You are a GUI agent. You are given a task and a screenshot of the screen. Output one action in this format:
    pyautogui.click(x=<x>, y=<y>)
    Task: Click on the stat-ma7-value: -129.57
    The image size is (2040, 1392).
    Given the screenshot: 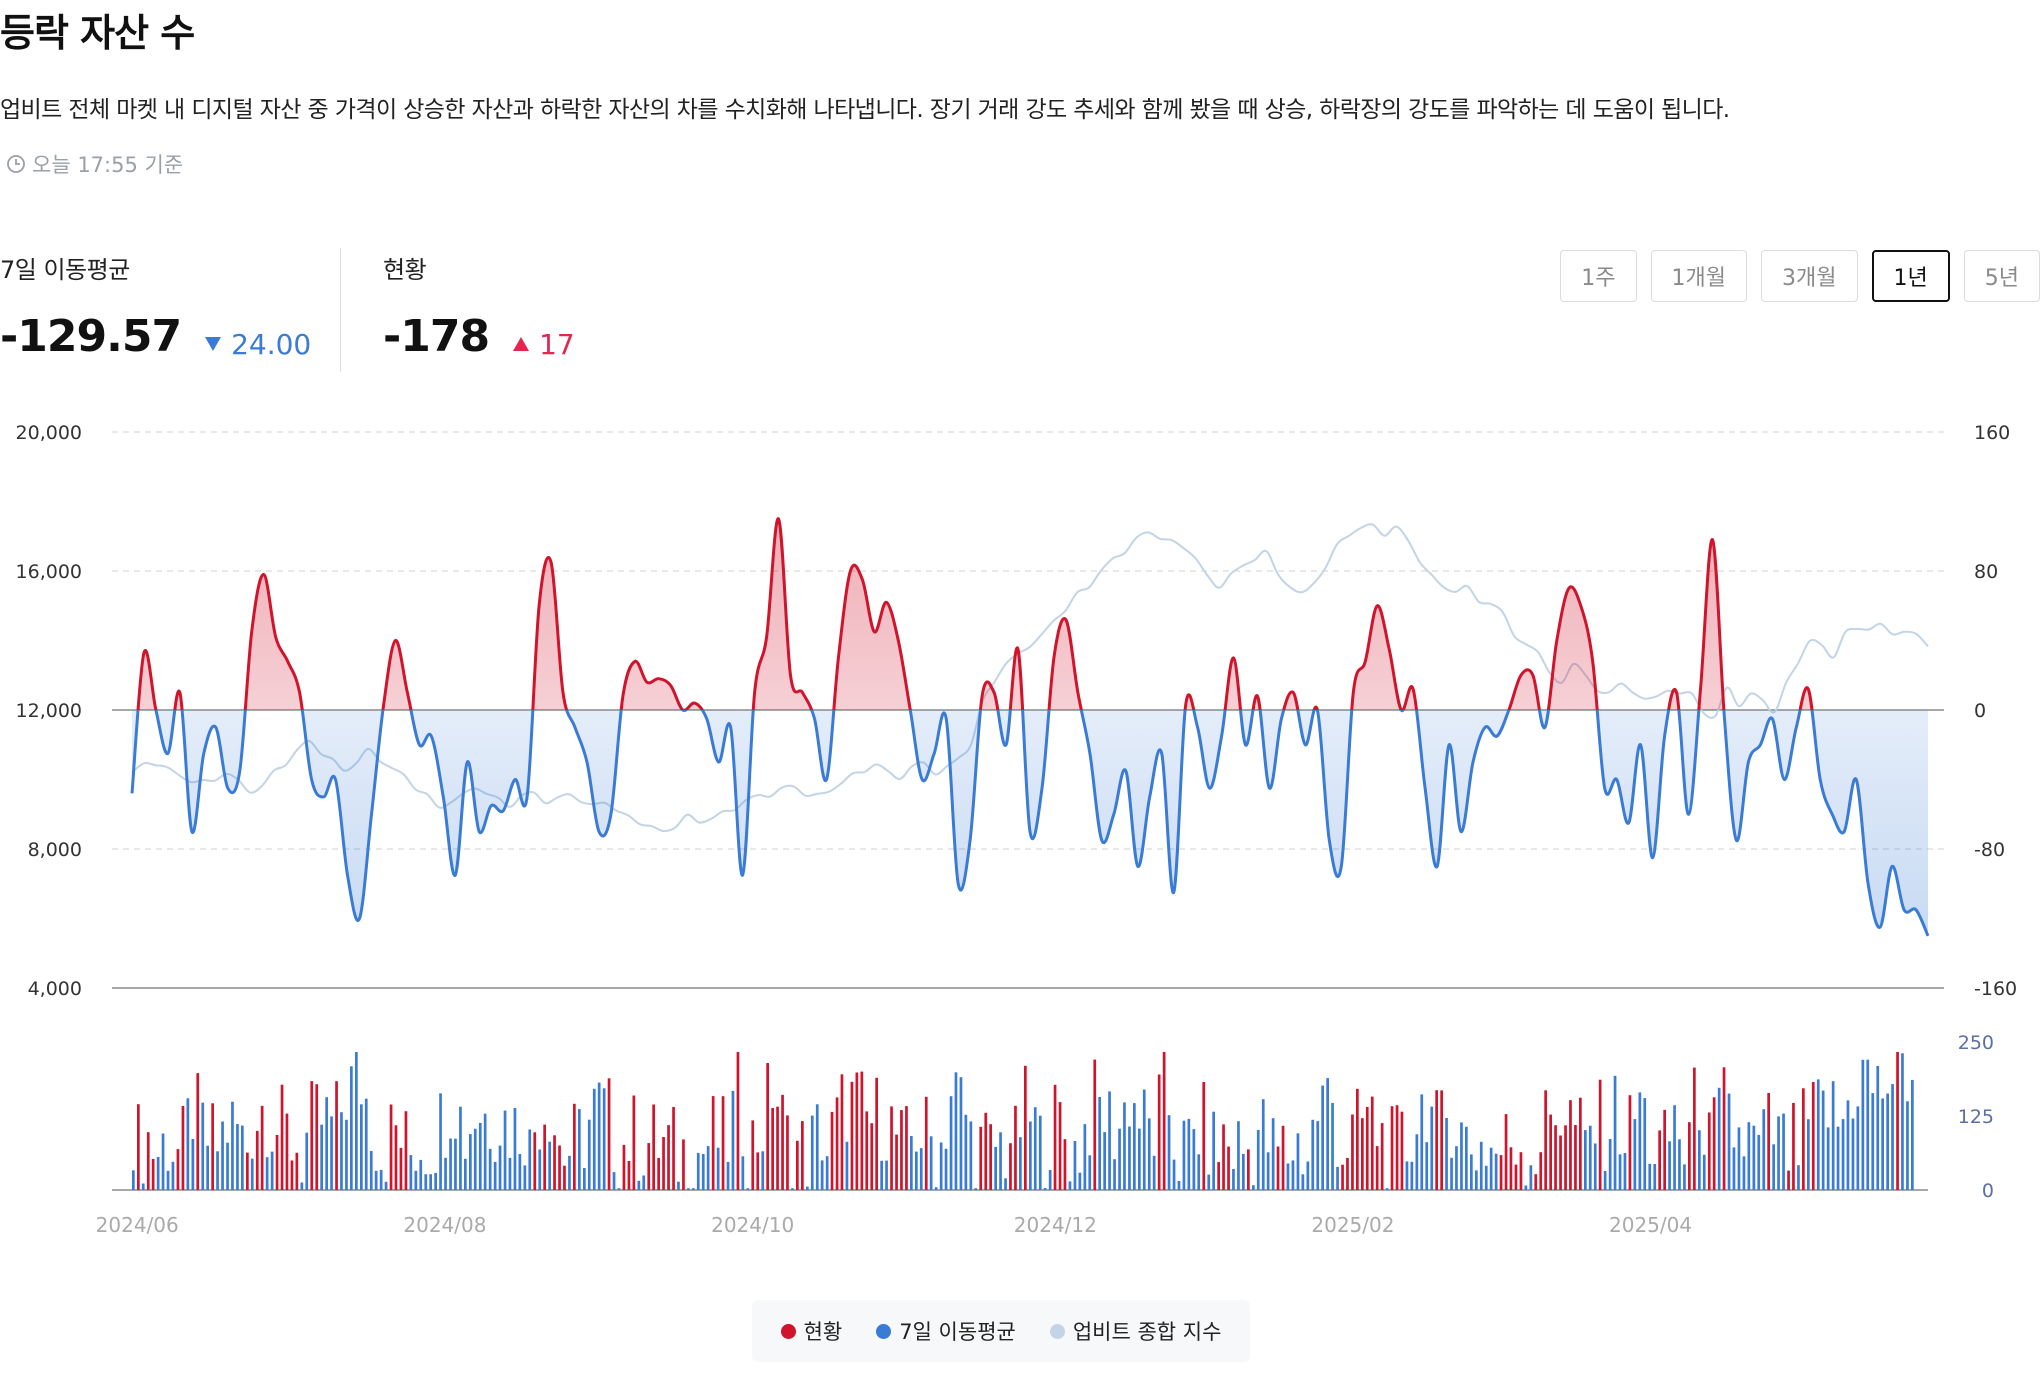 What is the action you would take?
    pyautogui.click(x=91, y=336)
    